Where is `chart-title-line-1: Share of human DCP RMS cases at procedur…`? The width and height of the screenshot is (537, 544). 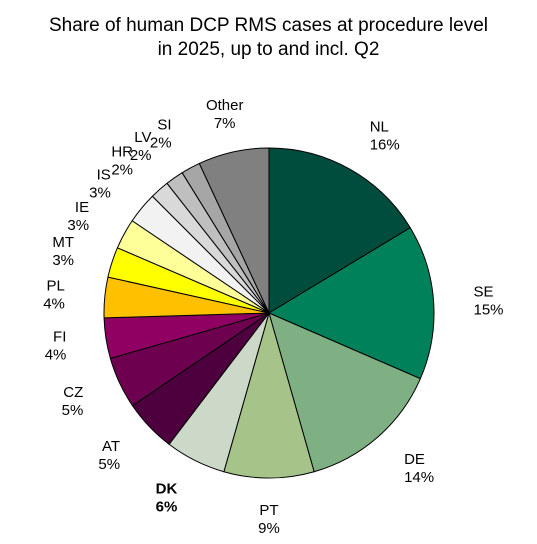
chart-title-line-1: Share of human DCP RMS cases at procedur… is located at coordinates (268, 25).